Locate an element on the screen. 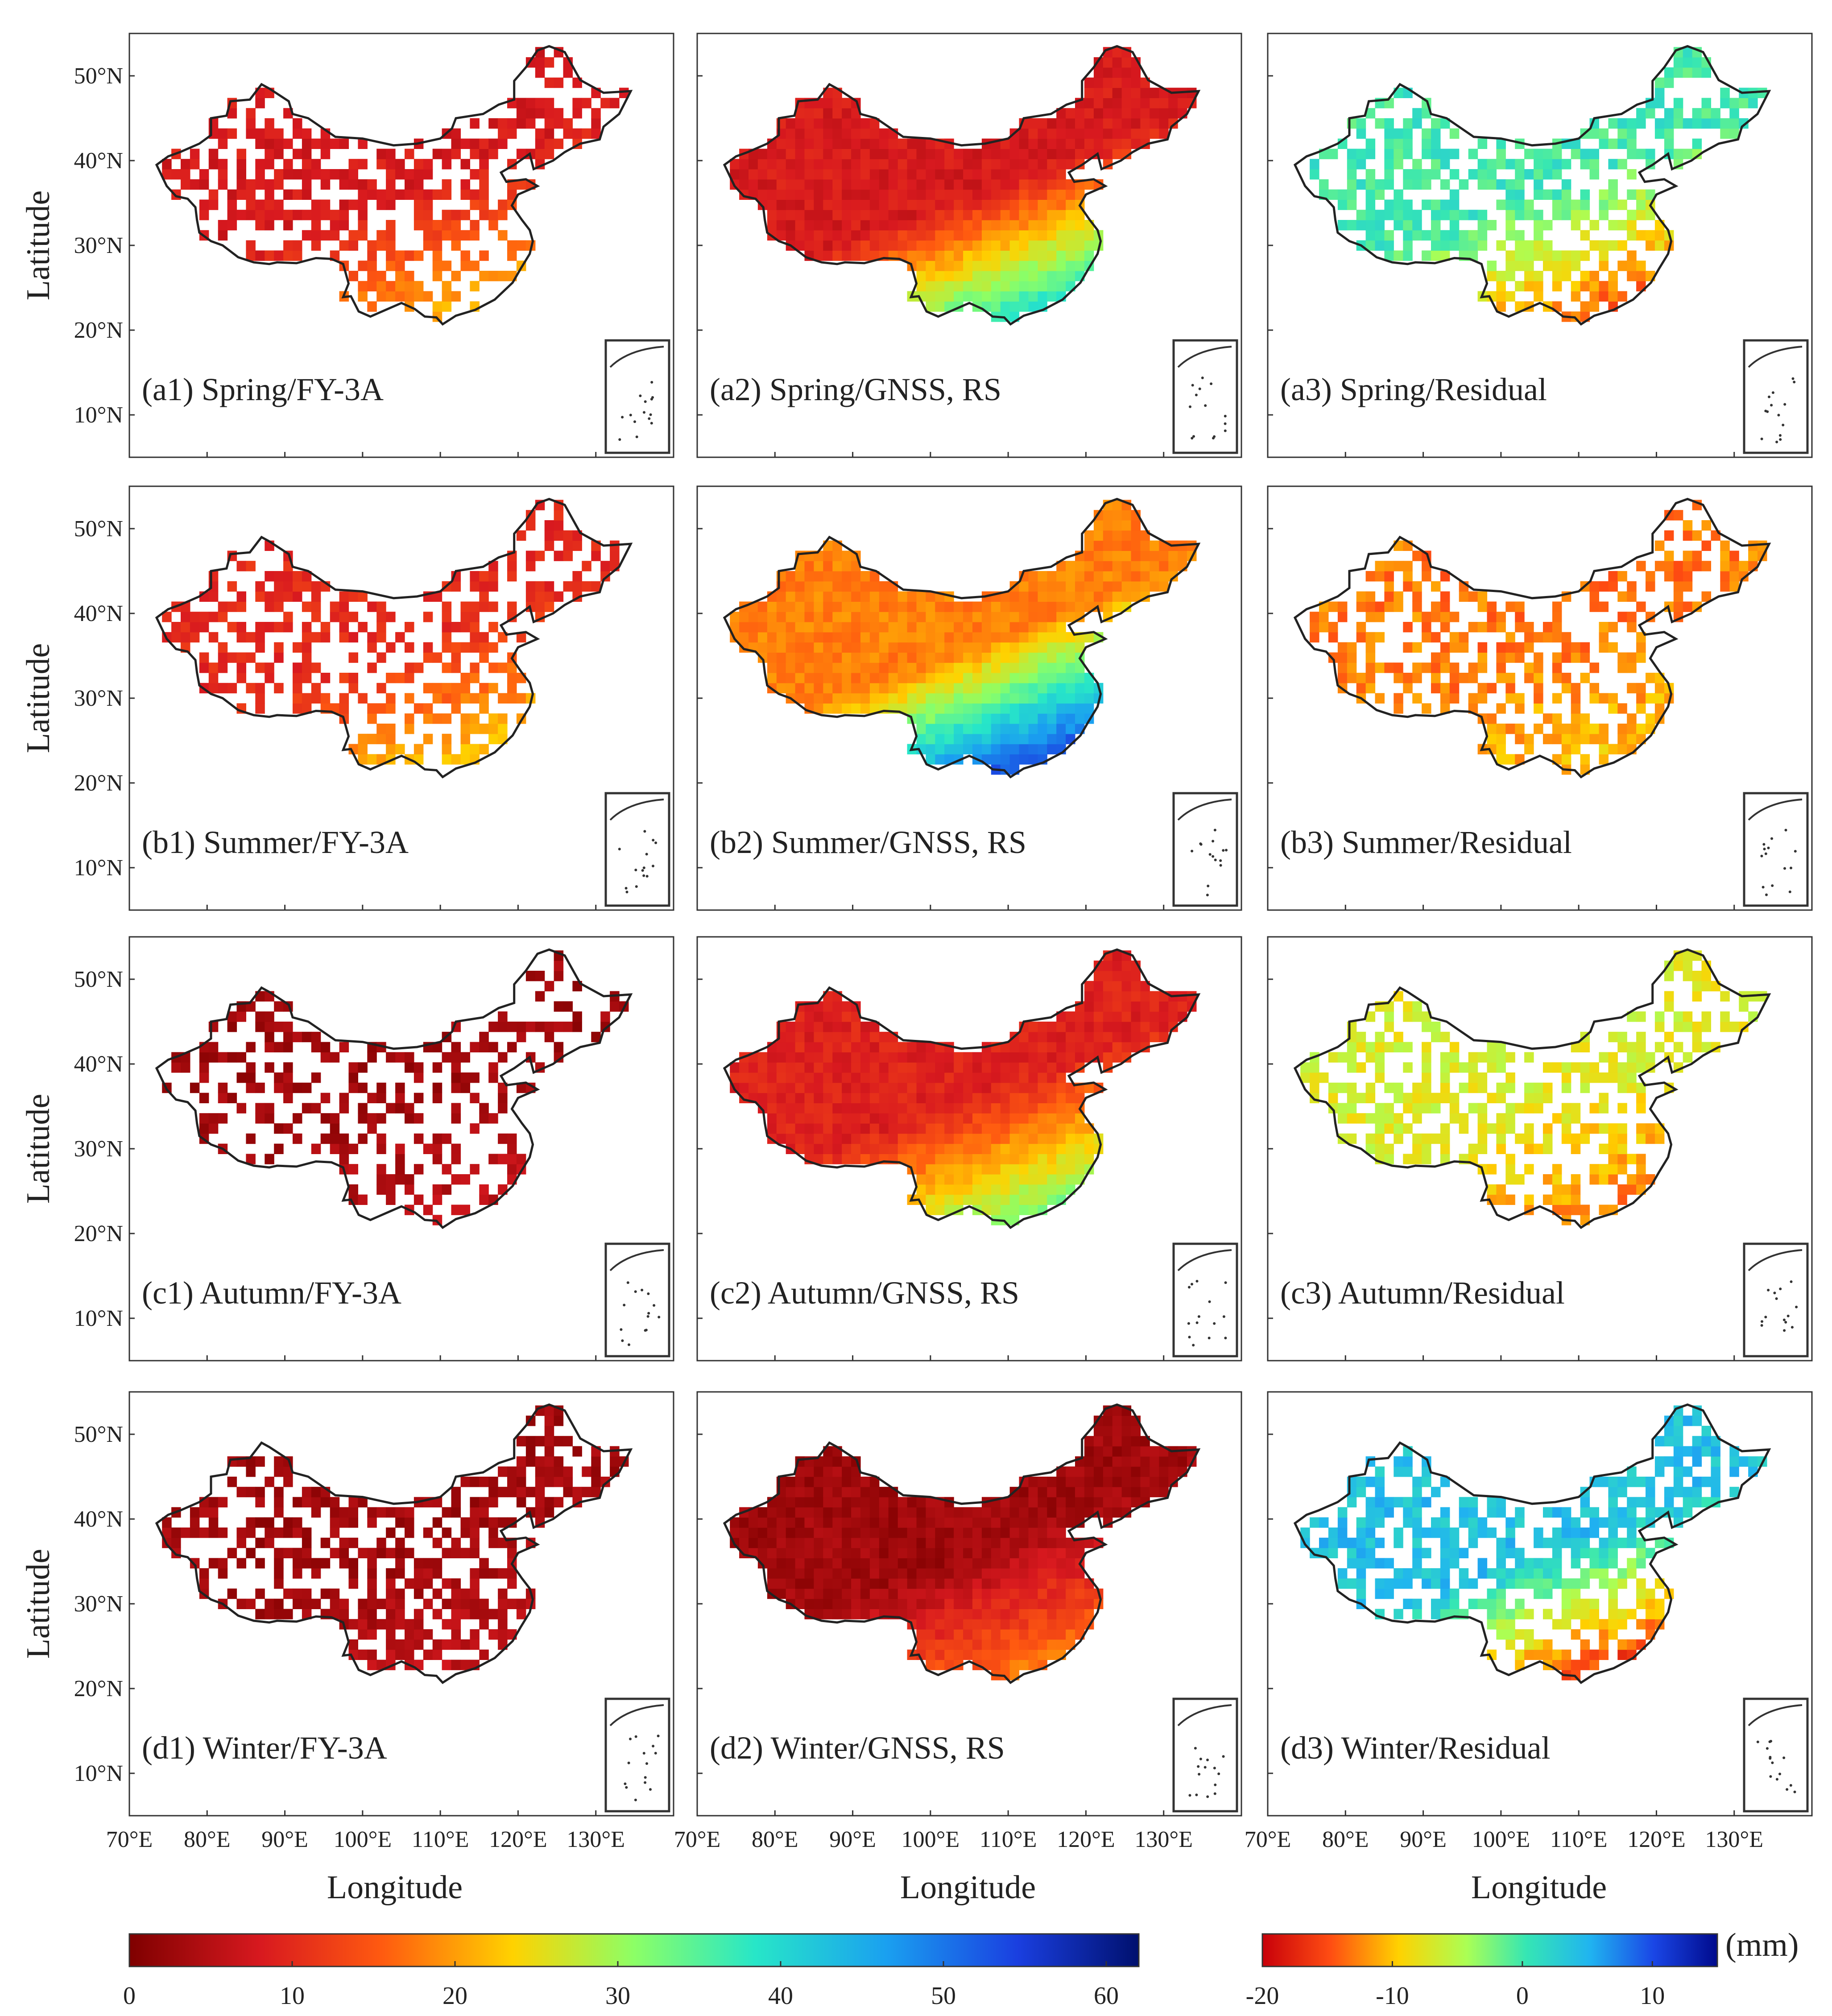  south-china-sea-inset is located at coordinates (1776, 1300).